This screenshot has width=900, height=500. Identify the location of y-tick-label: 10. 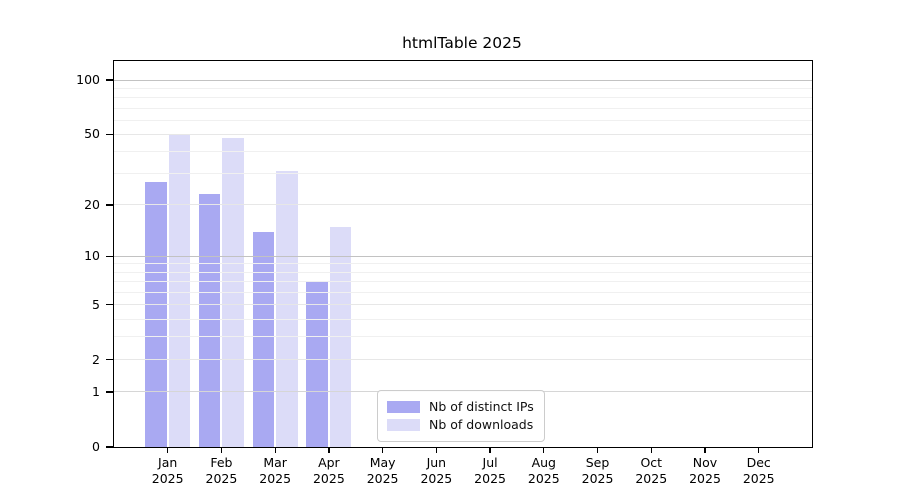
(92, 256).